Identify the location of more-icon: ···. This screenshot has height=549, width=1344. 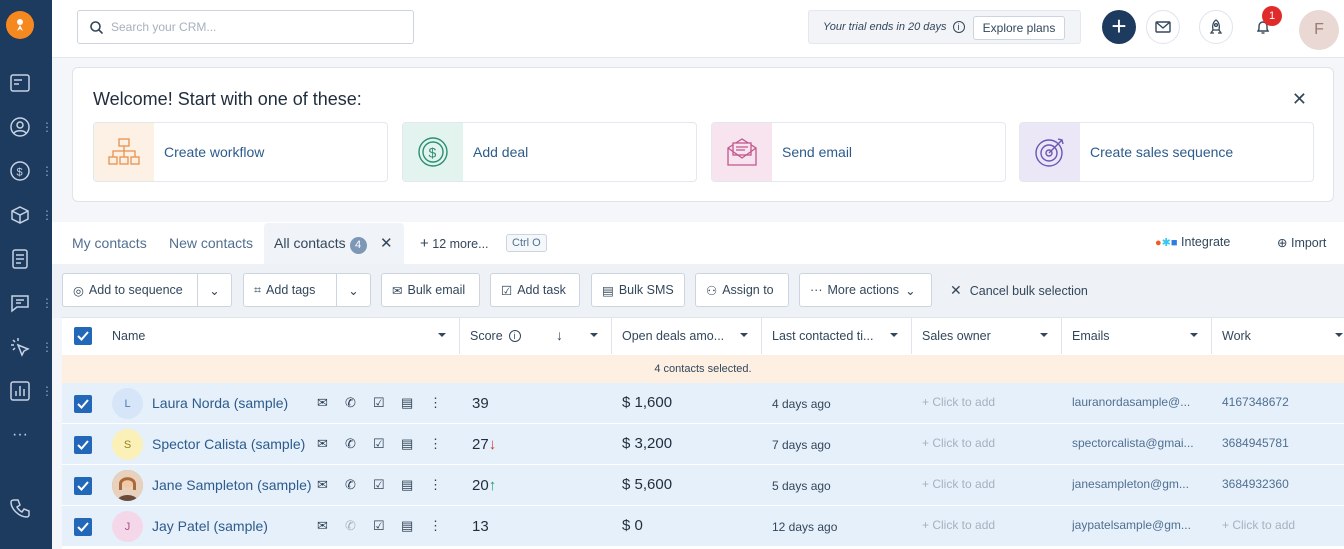
(20, 434).